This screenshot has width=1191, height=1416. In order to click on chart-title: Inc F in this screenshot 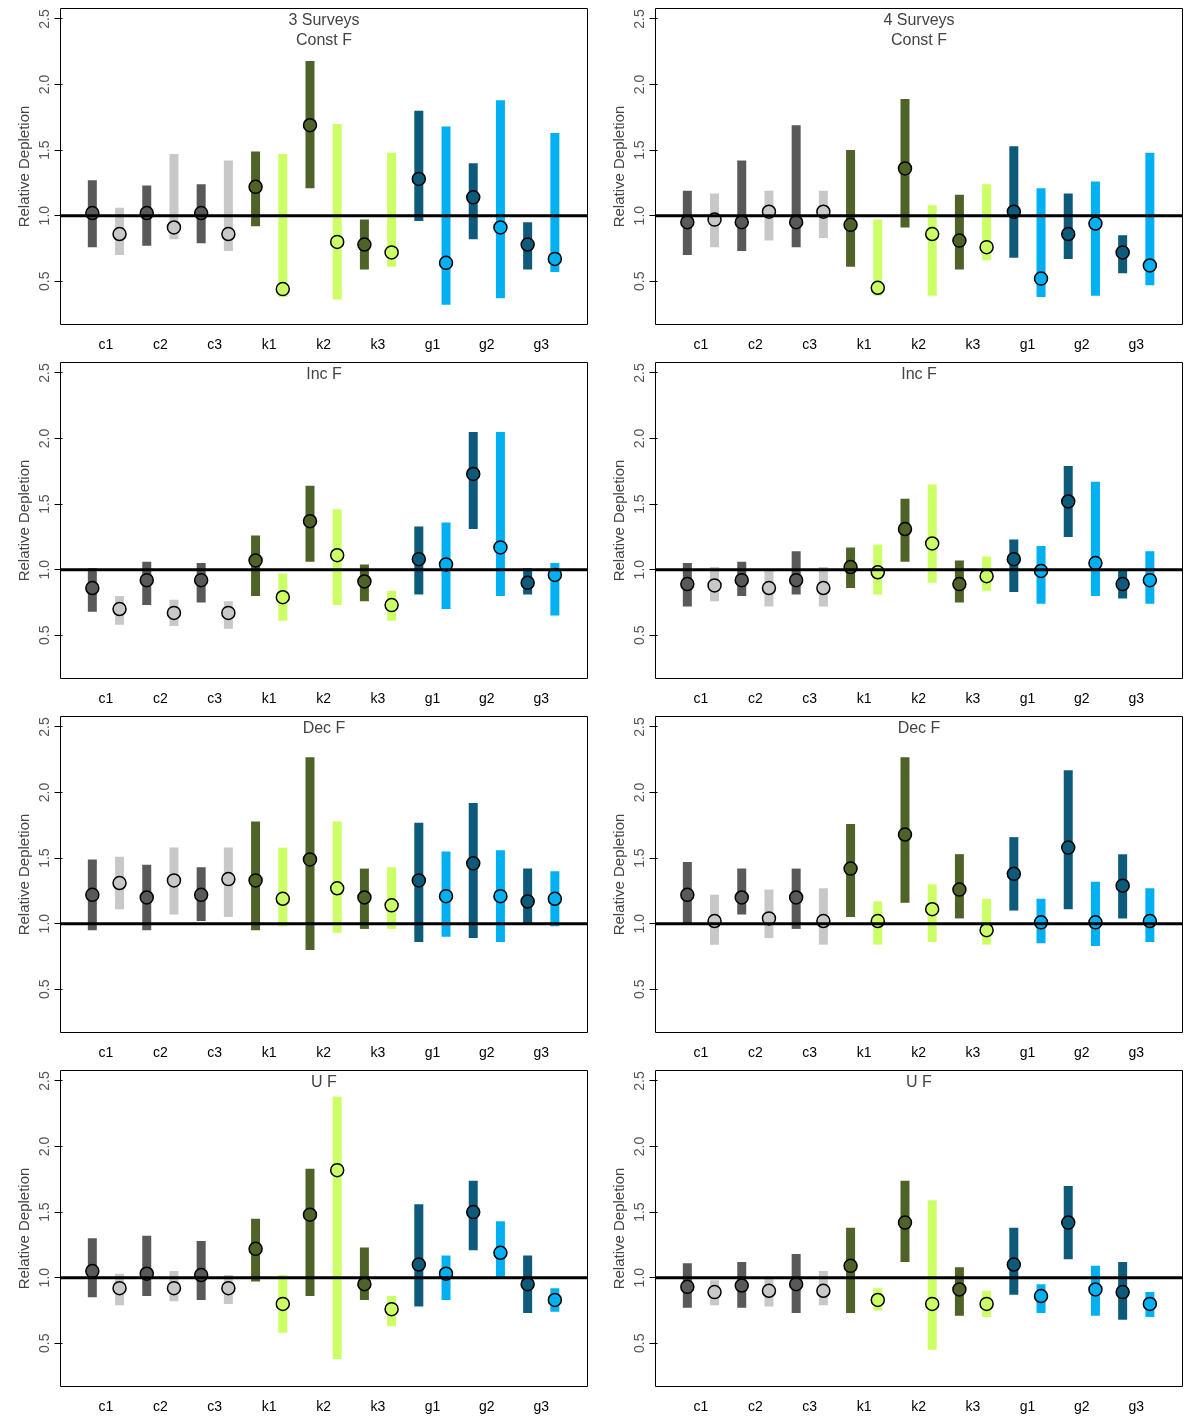, I will do `click(324, 373)`.